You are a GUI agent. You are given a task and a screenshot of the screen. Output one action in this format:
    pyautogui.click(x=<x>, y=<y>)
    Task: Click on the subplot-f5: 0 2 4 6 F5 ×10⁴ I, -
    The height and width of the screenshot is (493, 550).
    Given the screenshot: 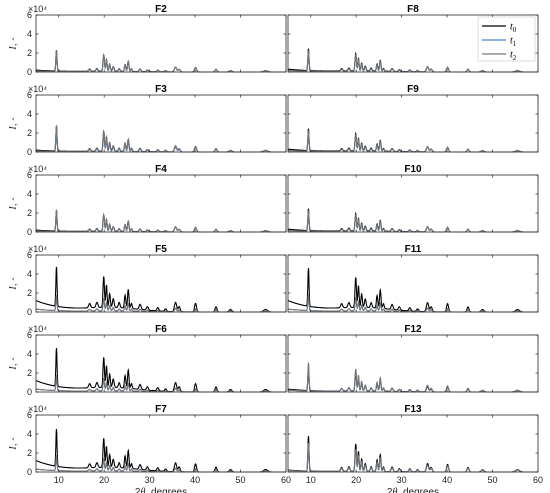 What is the action you would take?
    pyautogui.click(x=147, y=280)
    